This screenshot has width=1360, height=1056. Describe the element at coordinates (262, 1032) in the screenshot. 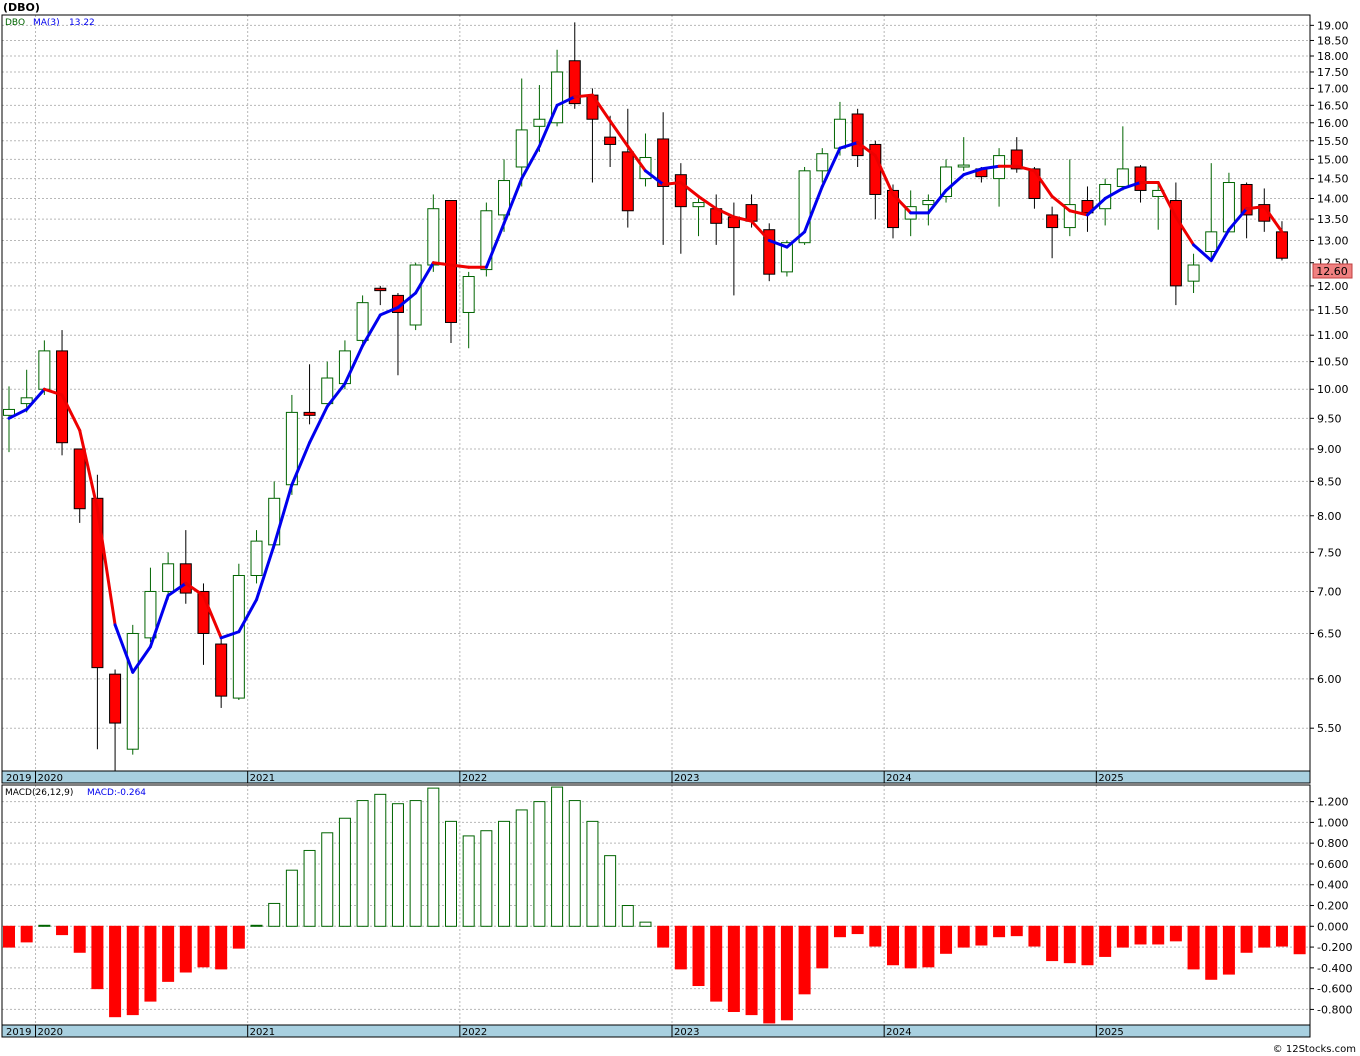

I see `macd-year-label: 2021` at that location.